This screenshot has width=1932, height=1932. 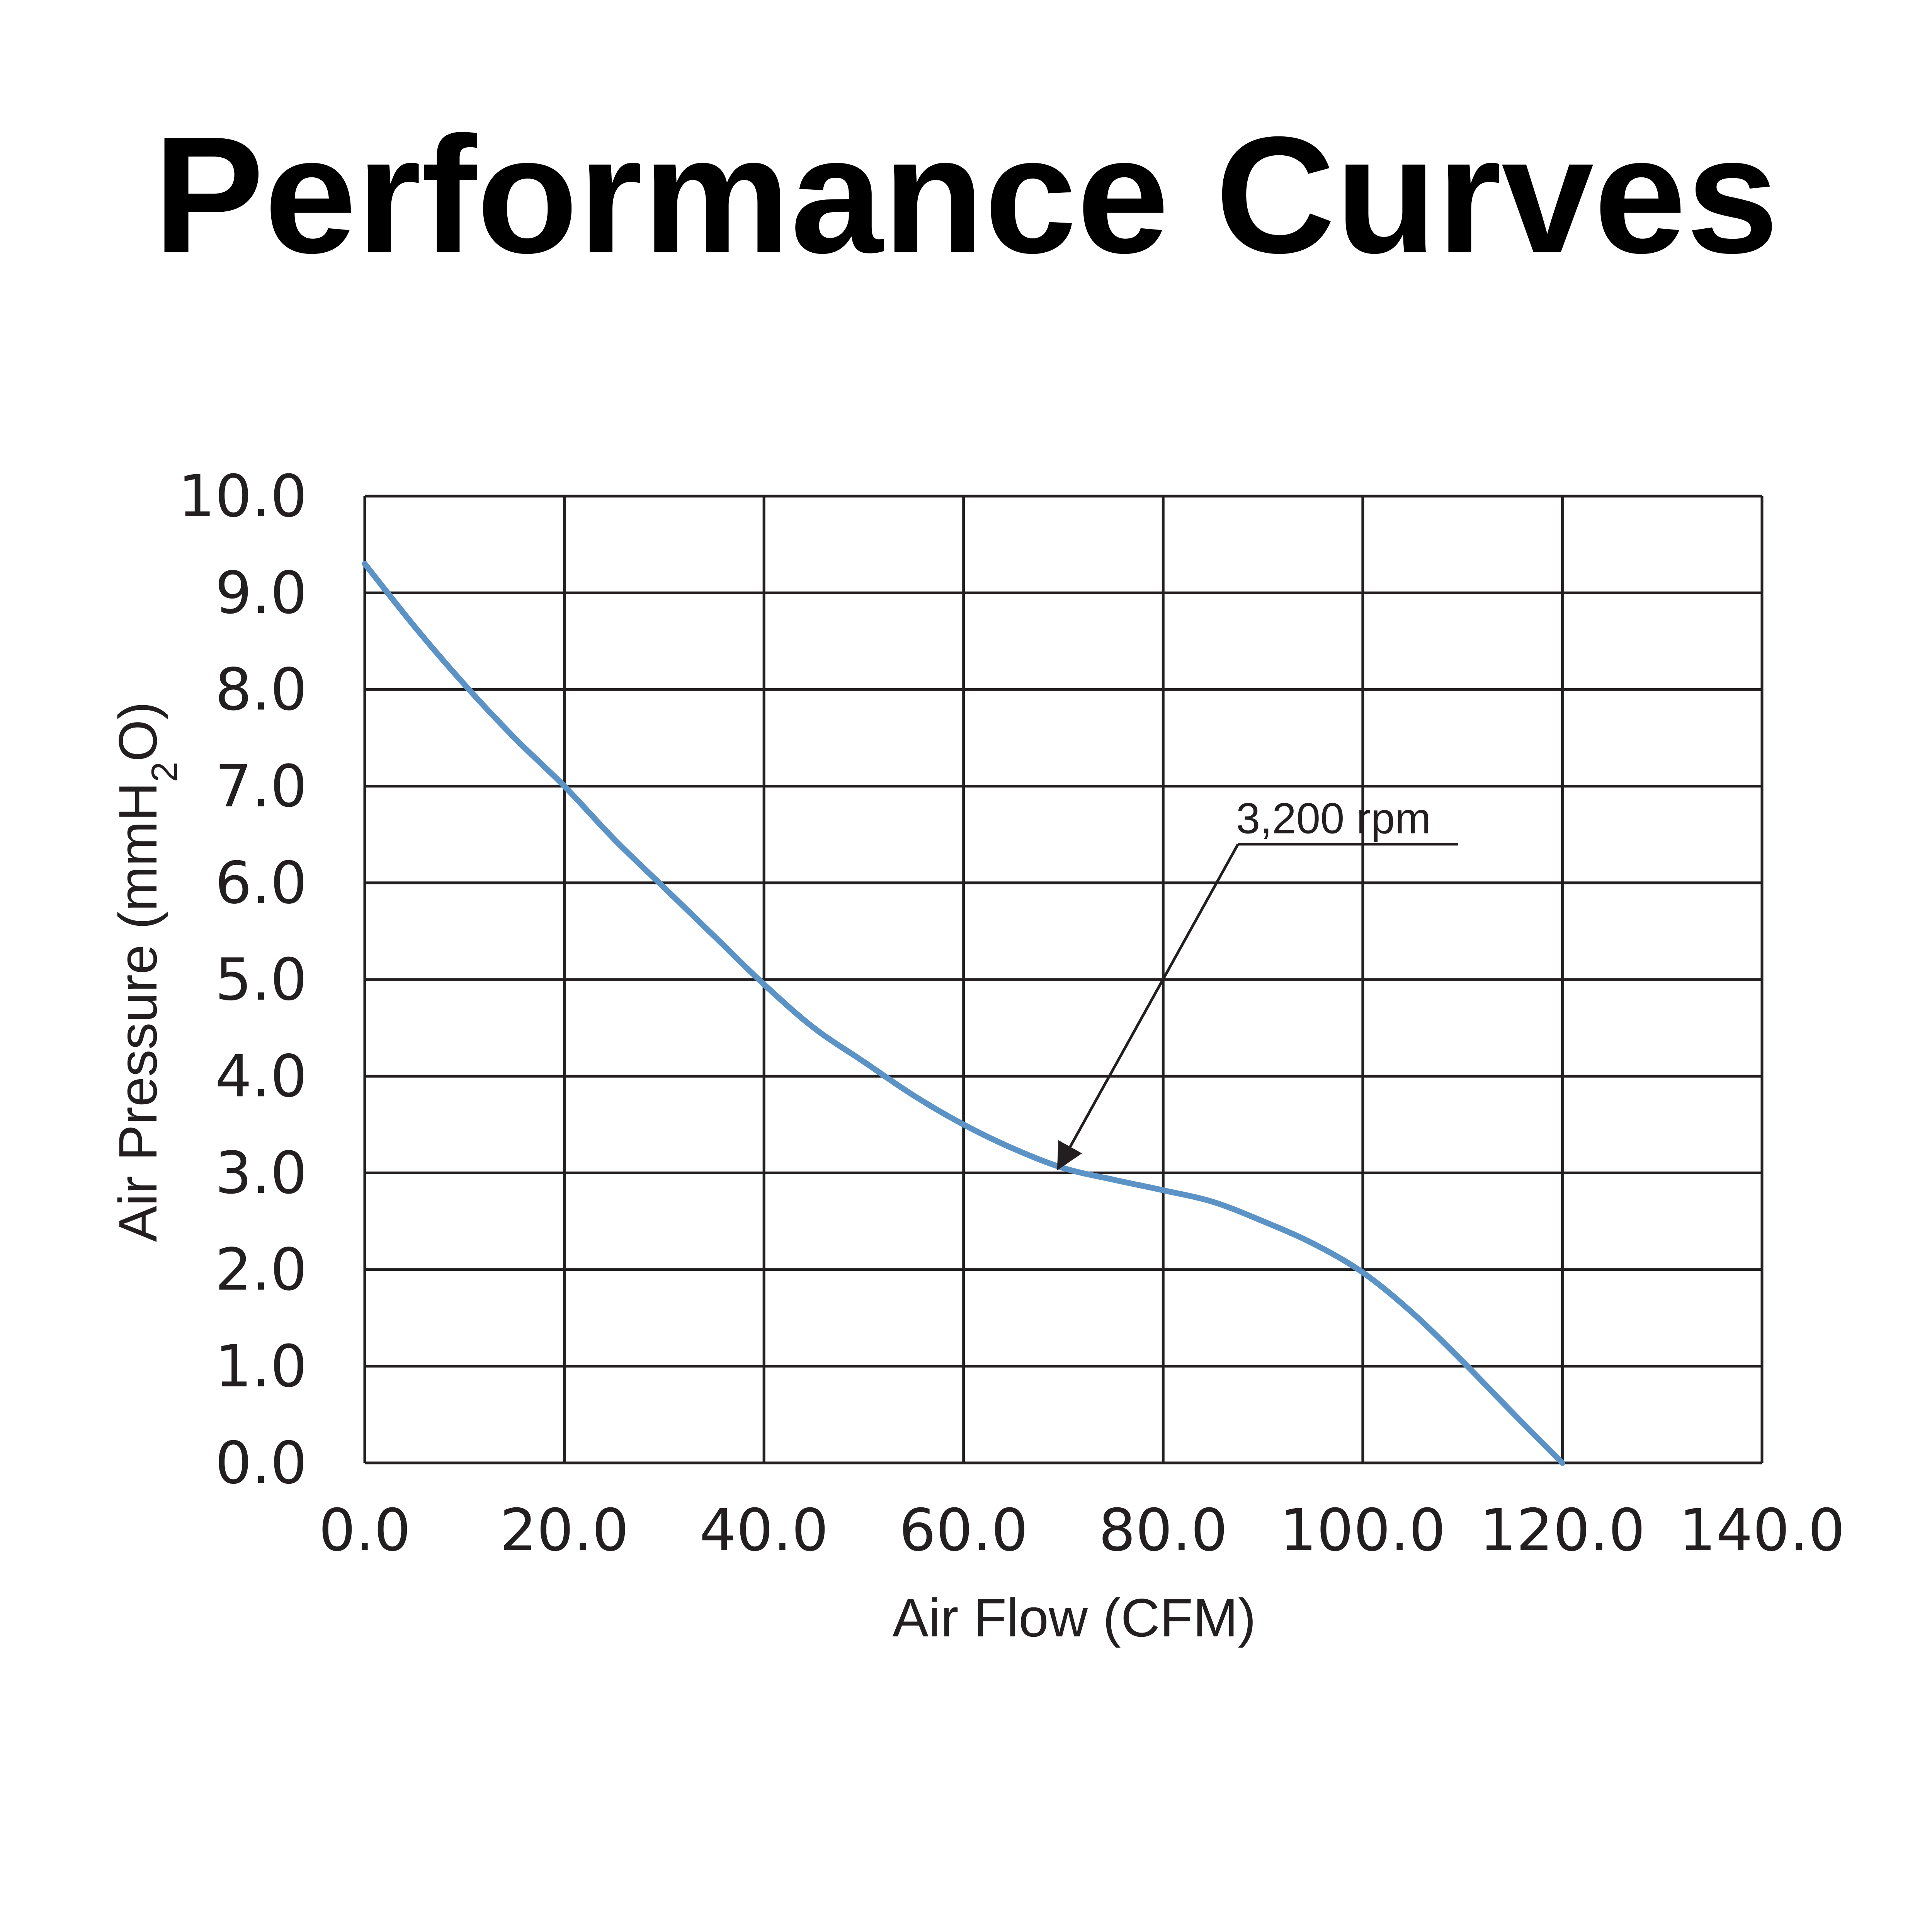 What do you see at coordinates (1148, 1007) in the screenshot?
I see `annotation-arrow` at bounding box center [1148, 1007].